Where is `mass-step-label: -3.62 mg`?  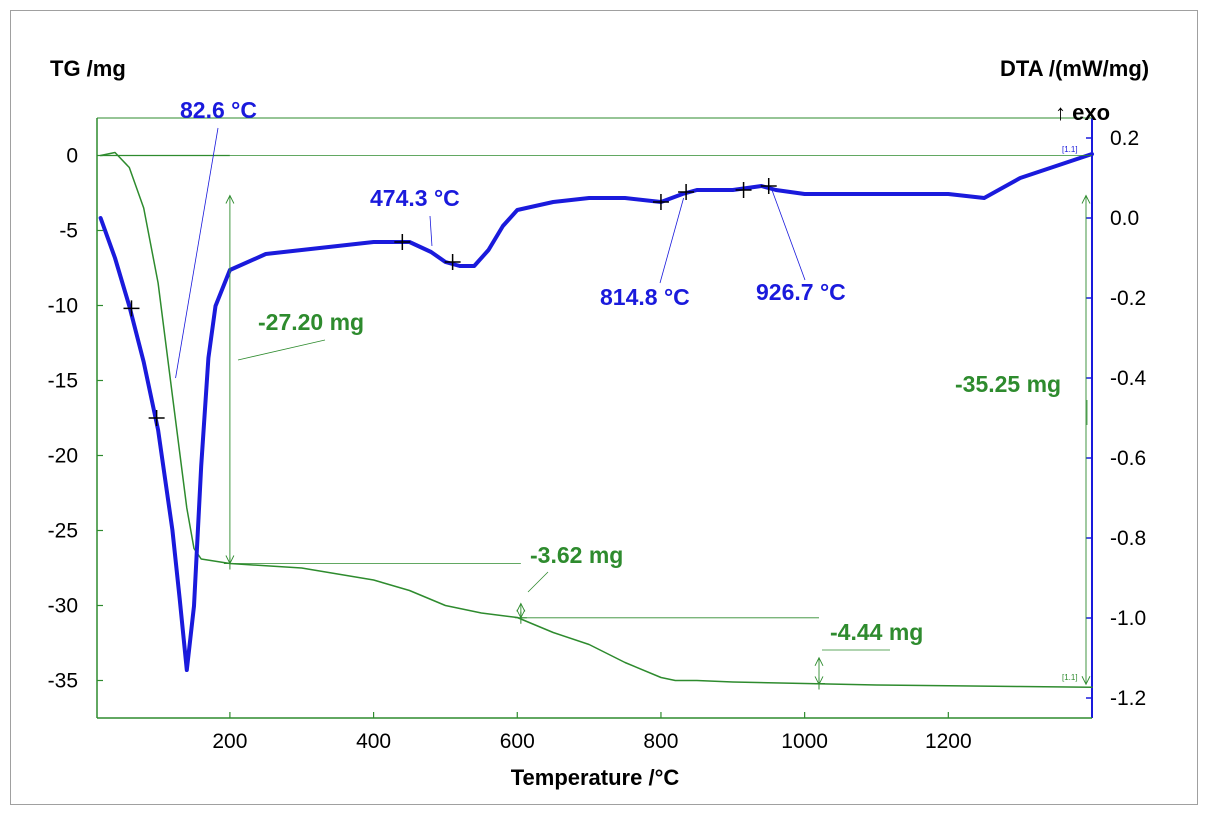 mass-step-label: -3.62 mg is located at coordinates (576, 555).